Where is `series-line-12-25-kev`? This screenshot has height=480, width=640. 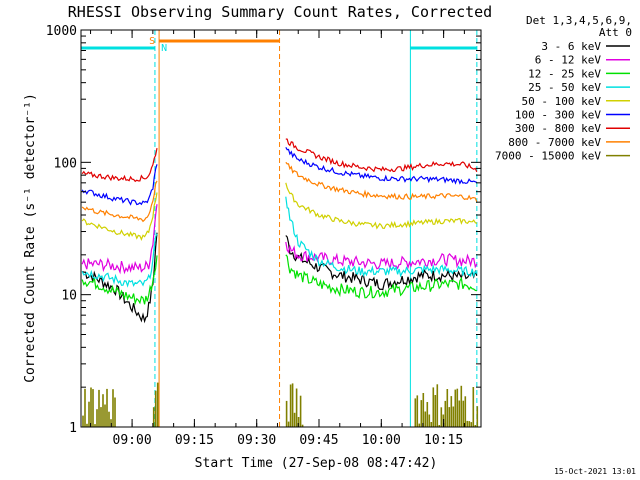
series-line-12-25-kev is located at coordinates (279, 280).